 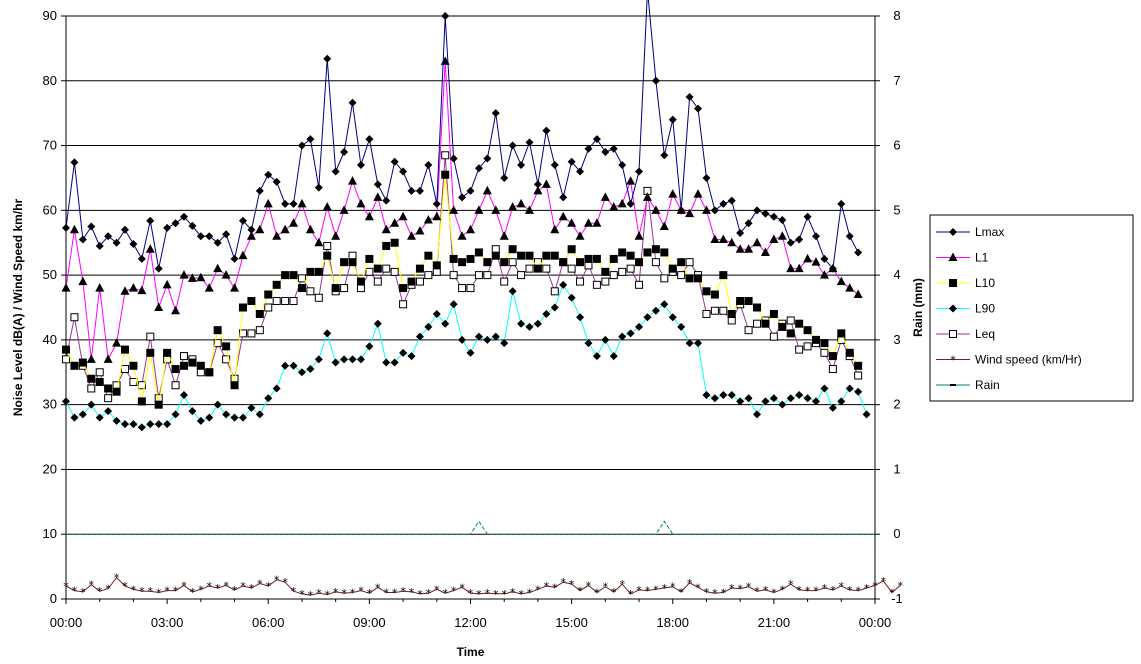 What do you see at coordinates (470, 527) in the screenshot?
I see `series-rain` at bounding box center [470, 527].